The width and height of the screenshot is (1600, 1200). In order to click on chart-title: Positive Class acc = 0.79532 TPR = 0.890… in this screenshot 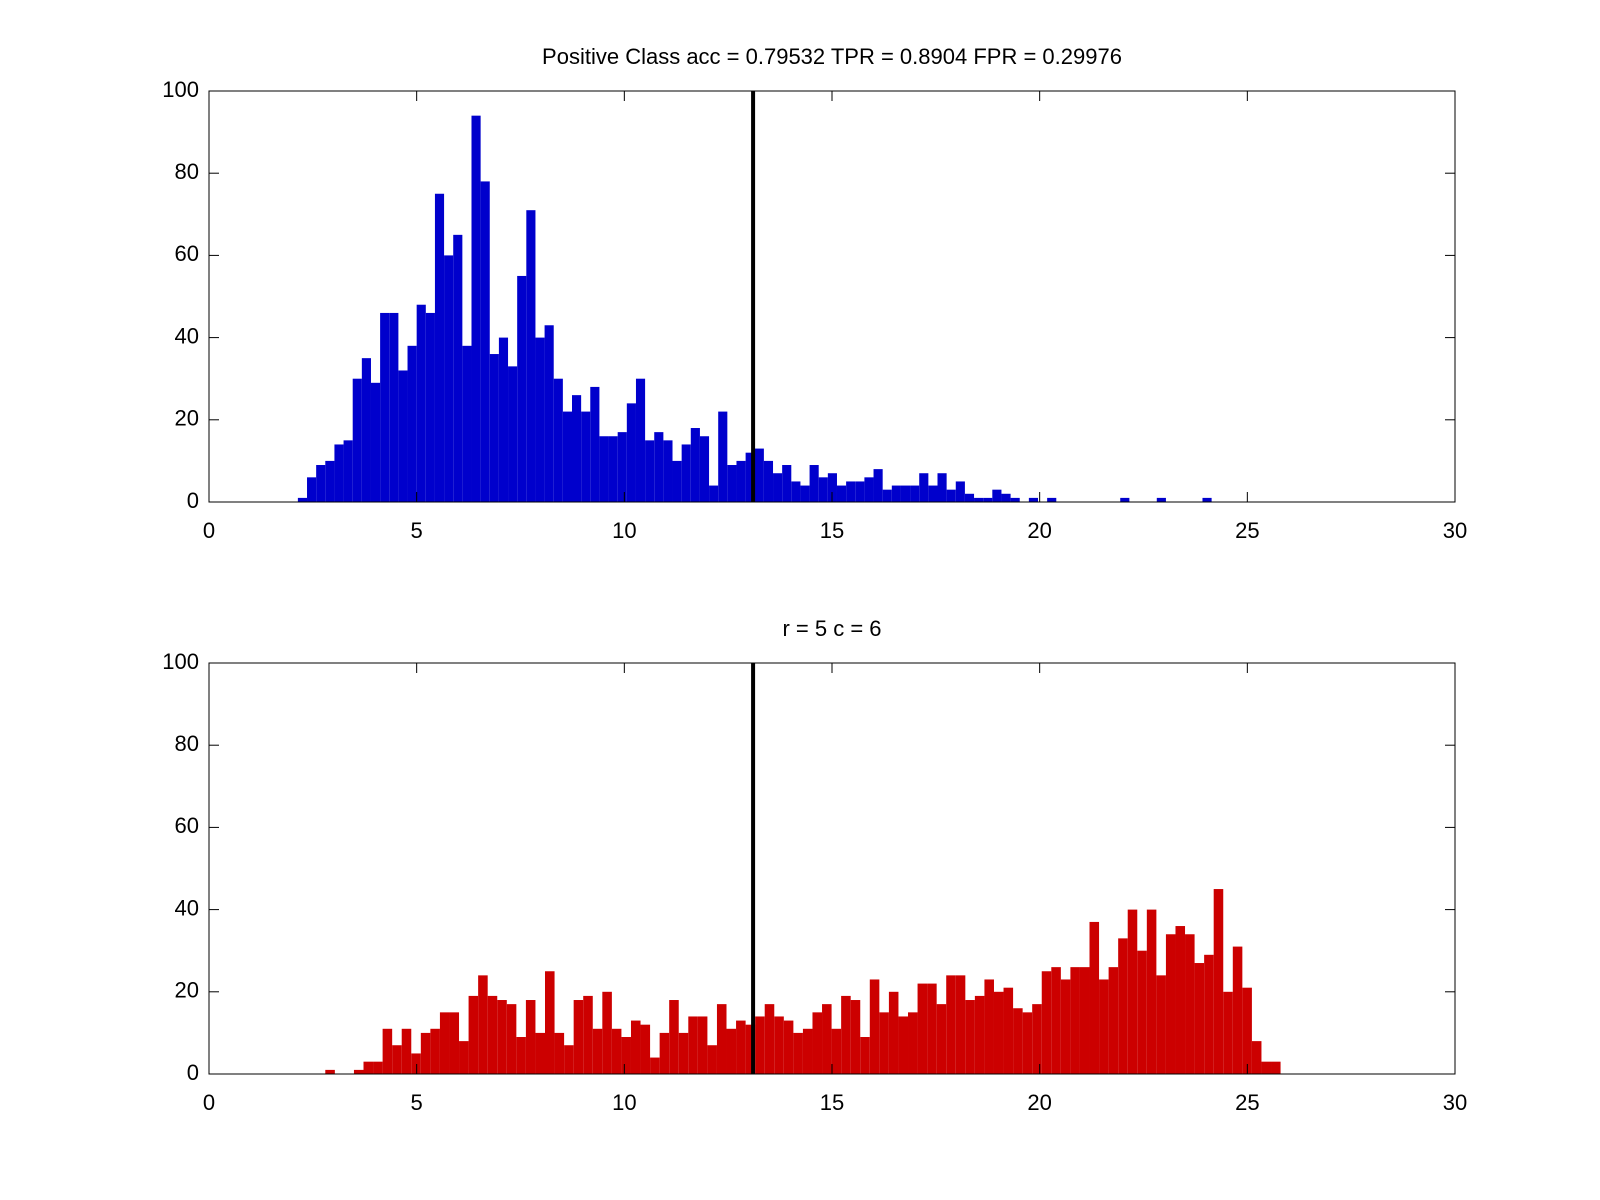, I will do `click(832, 56)`.